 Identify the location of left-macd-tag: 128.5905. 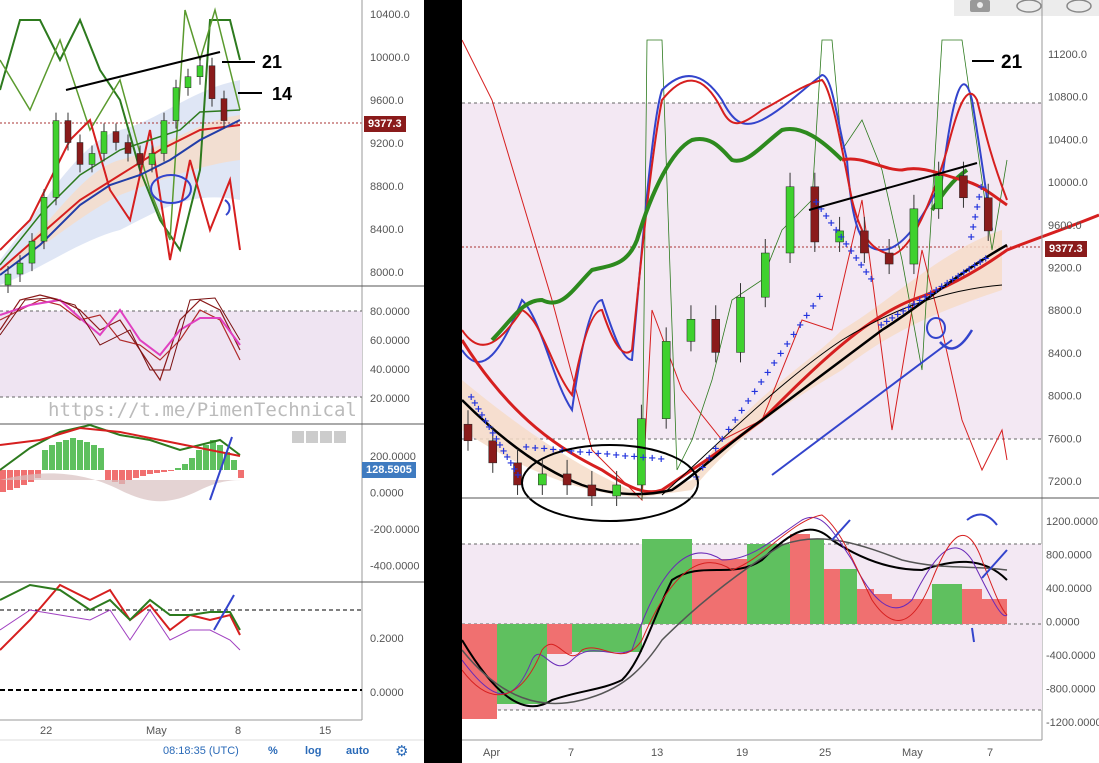
(389, 470).